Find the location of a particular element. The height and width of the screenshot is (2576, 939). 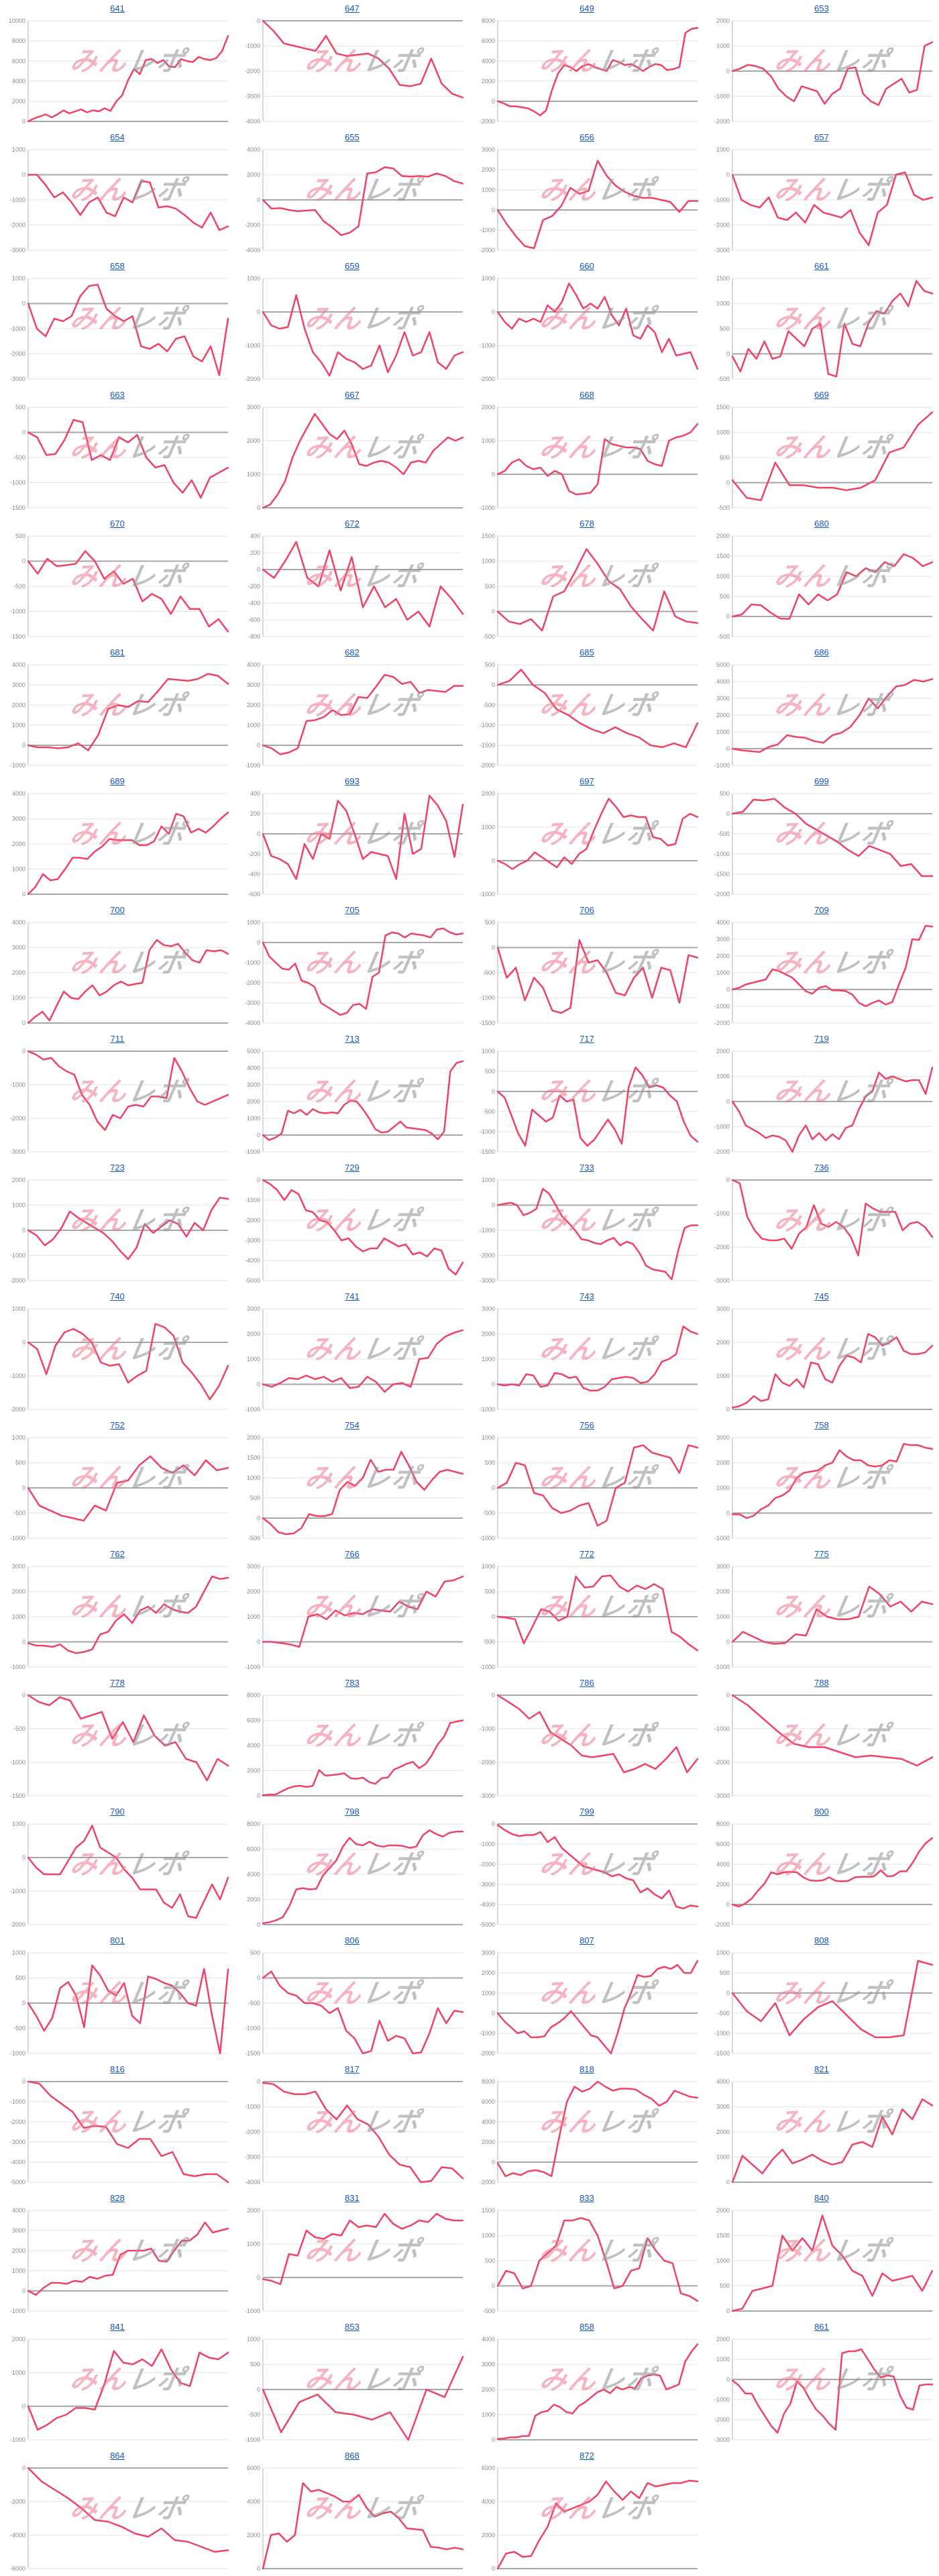

chart-link: 717 is located at coordinates (586, 1039).